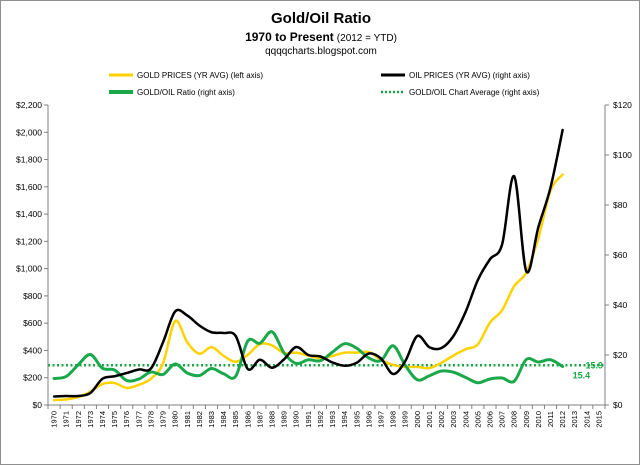 The image size is (640, 466). Describe the element at coordinates (29, 214) in the screenshot. I see `left-tick-label: $1,400` at that location.